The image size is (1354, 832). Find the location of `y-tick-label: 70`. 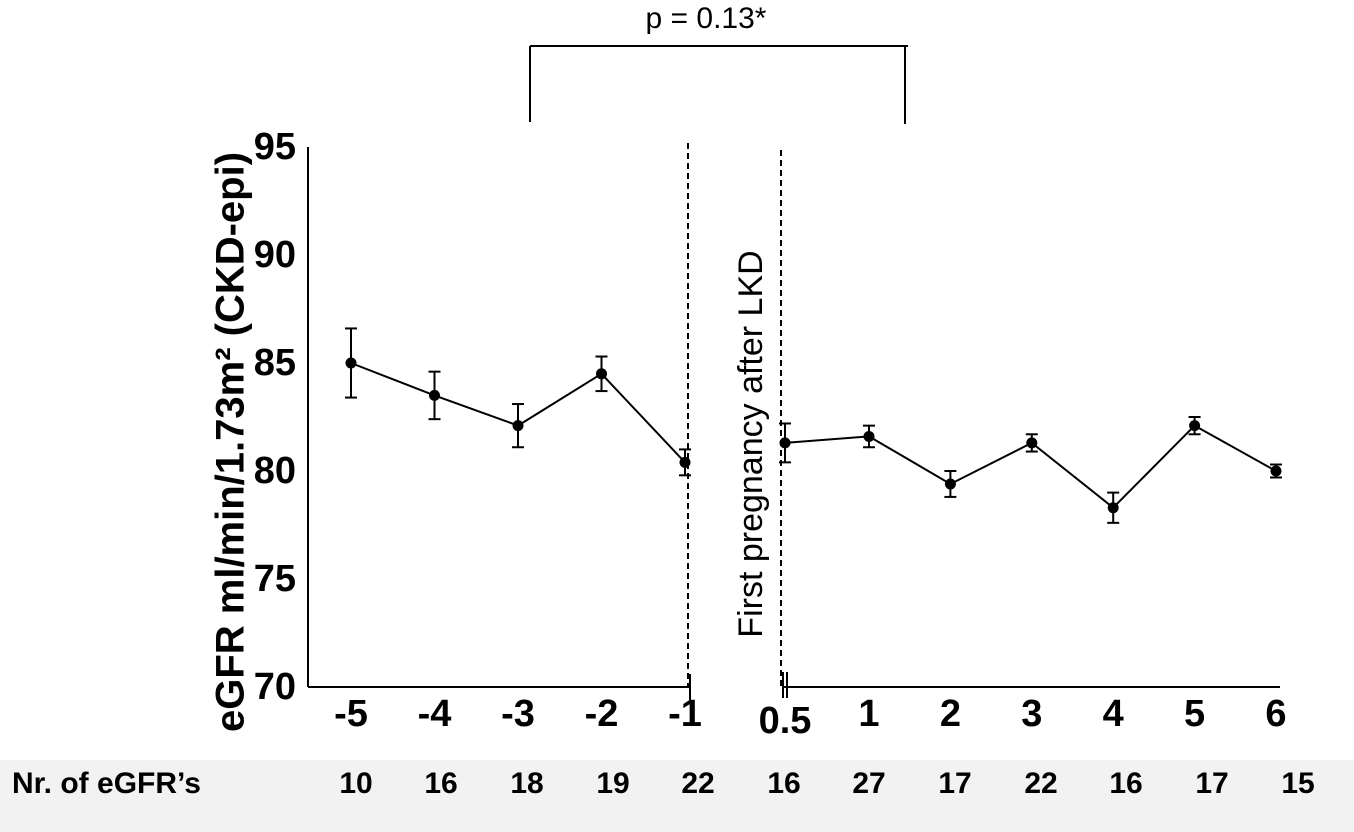

y-tick-label: 70 is located at coordinates (275, 687).